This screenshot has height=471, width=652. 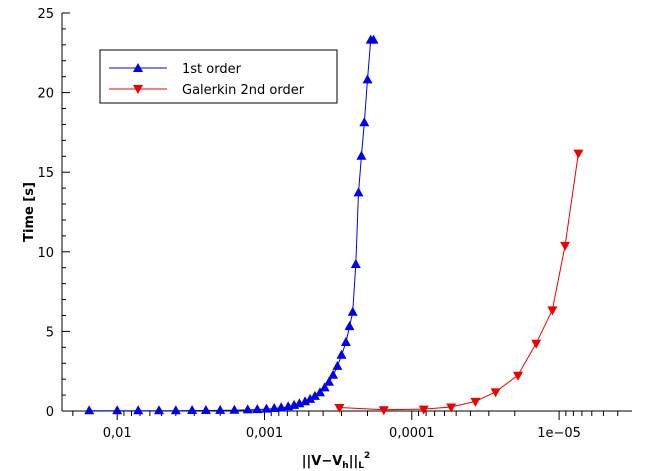 What do you see at coordinates (50, 412) in the screenshot?
I see `y-tick-label: 0` at bounding box center [50, 412].